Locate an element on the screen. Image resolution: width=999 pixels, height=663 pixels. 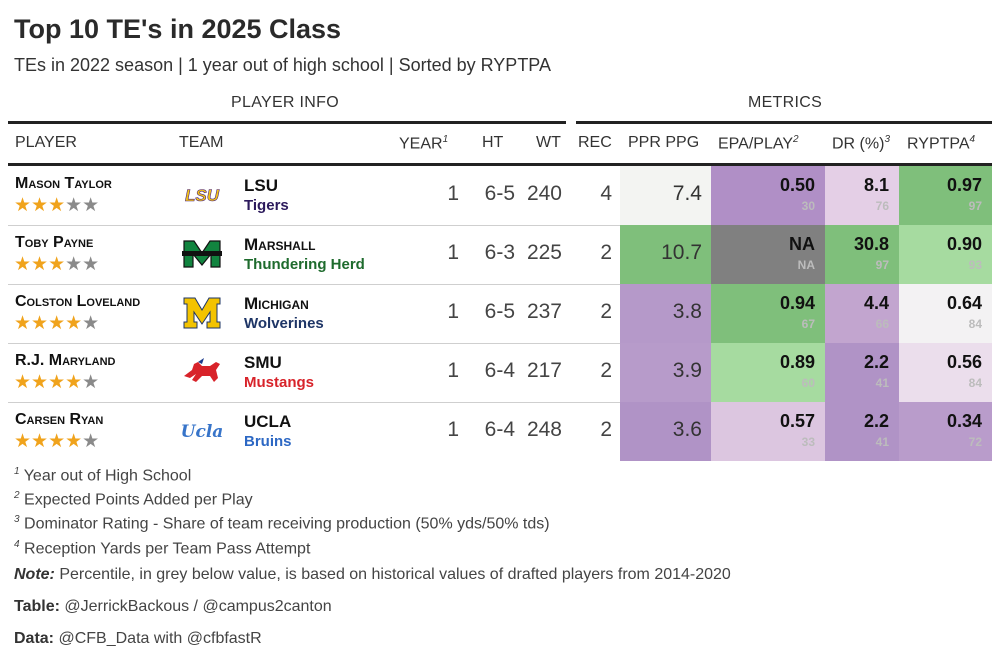
ryptpa-cell: 0.90 93 is located at coordinates (945, 254).